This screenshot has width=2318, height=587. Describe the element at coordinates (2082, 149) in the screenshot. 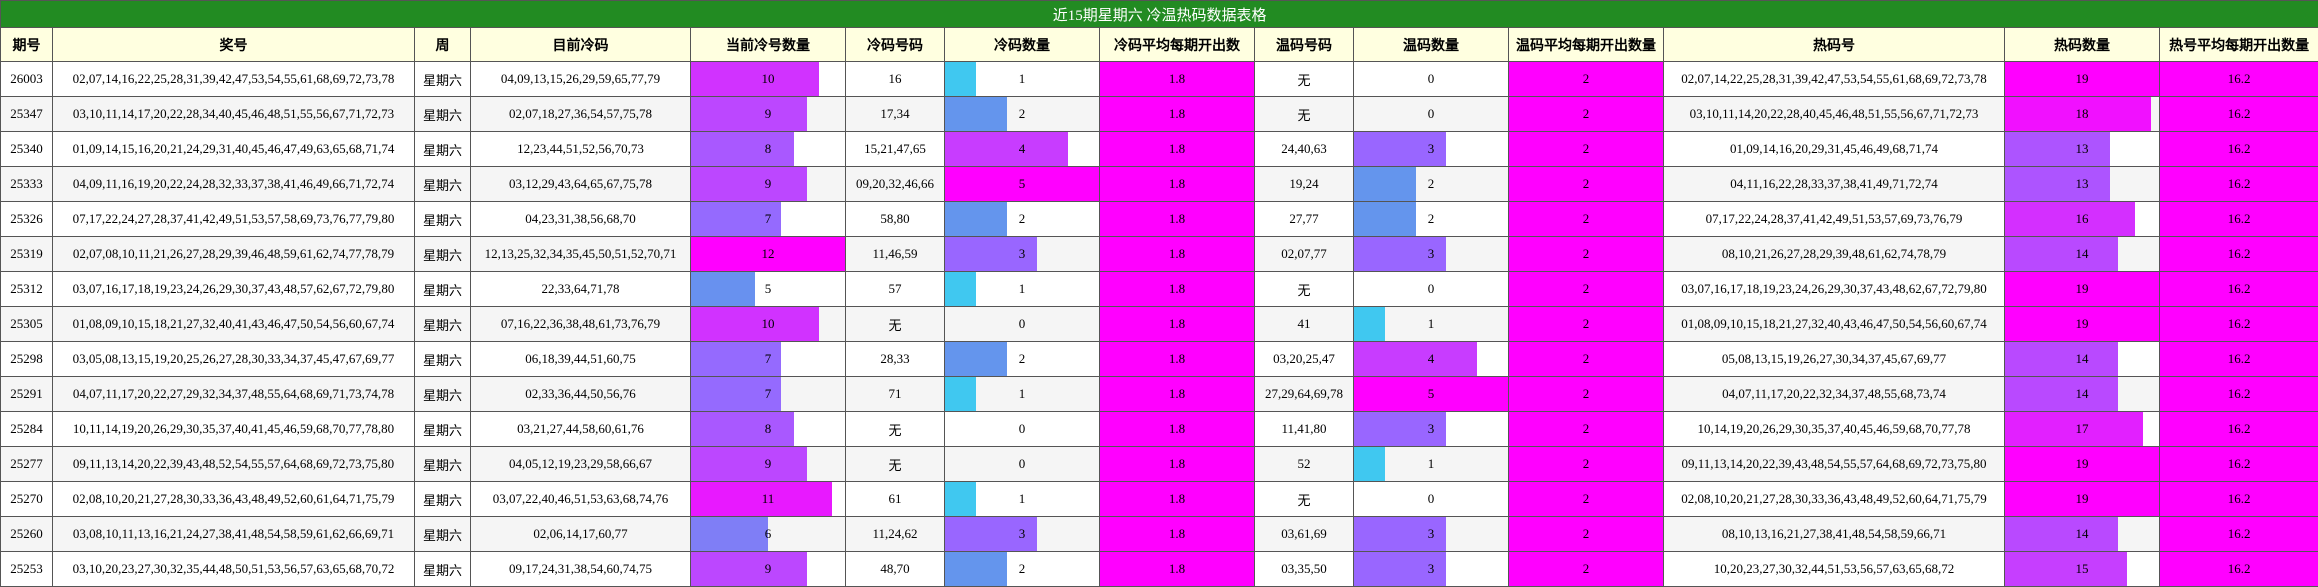

I see `bar-cell: 13` at that location.